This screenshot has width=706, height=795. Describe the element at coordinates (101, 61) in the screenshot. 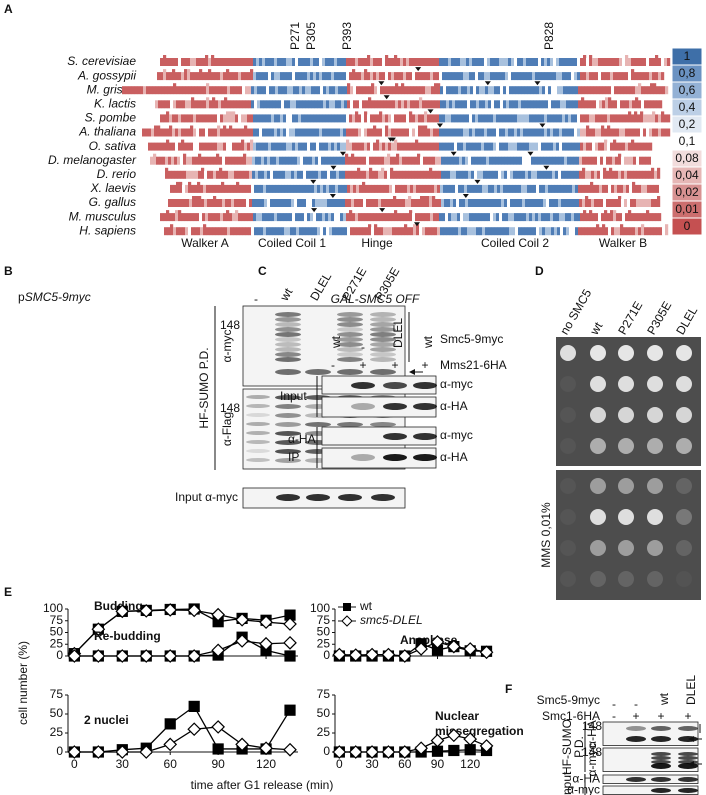

I see `species-name: S. cerevisiae` at that location.